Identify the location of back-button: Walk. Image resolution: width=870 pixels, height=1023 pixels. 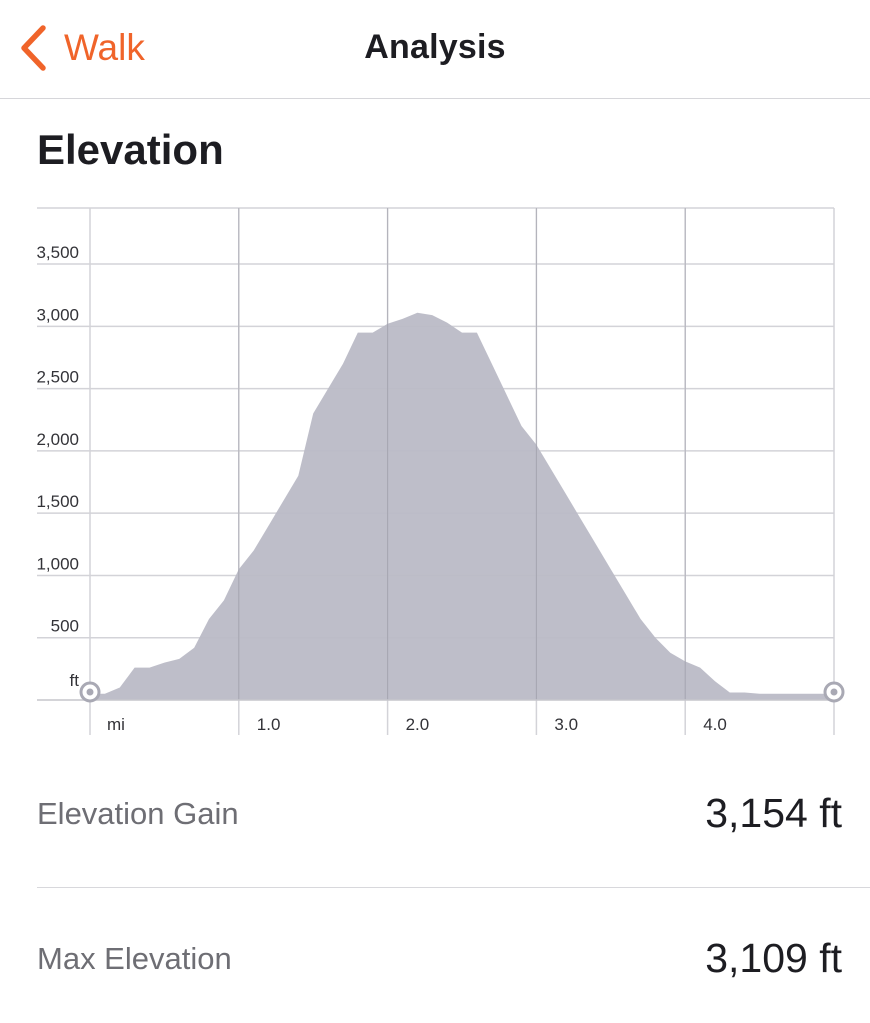
(81, 48).